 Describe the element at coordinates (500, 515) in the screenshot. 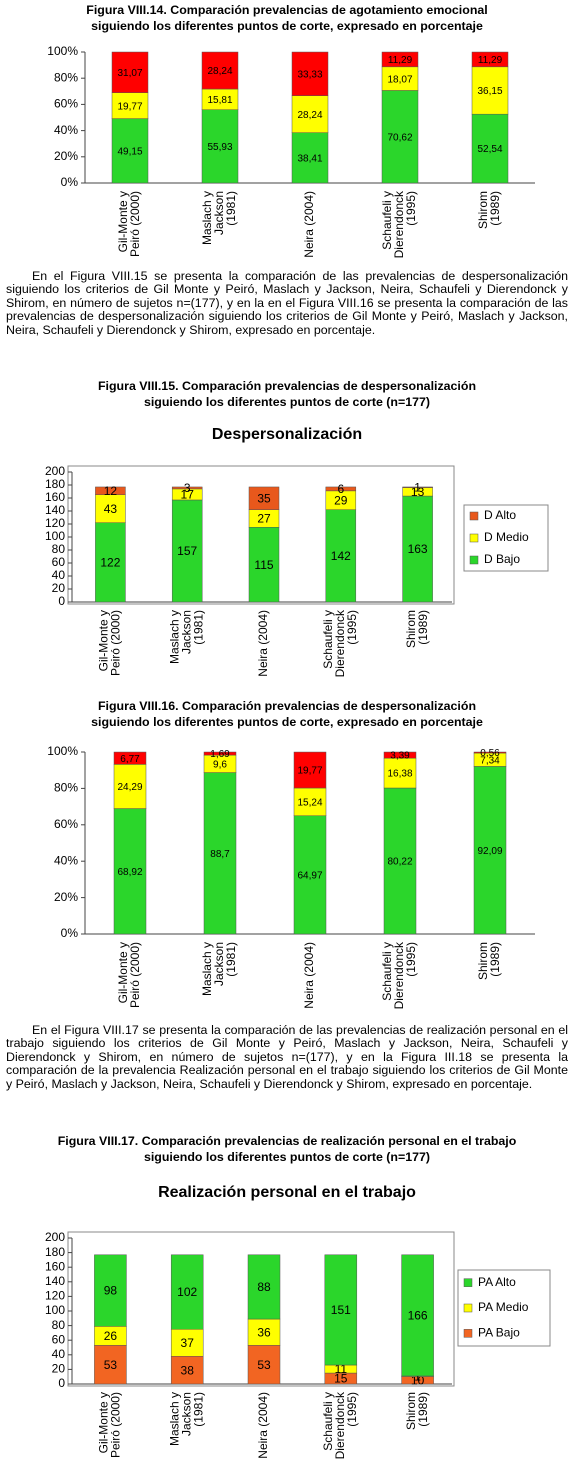

I see `legend-label: D Alto` at that location.